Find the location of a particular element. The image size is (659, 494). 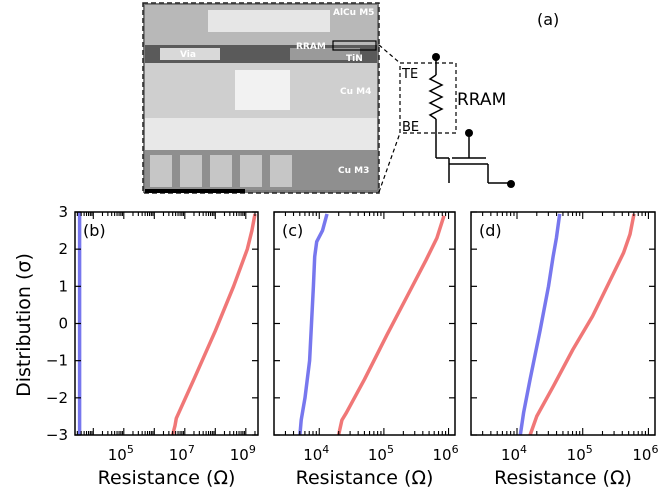

y-tick-label-b: −2 is located at coordinates (57, 398).